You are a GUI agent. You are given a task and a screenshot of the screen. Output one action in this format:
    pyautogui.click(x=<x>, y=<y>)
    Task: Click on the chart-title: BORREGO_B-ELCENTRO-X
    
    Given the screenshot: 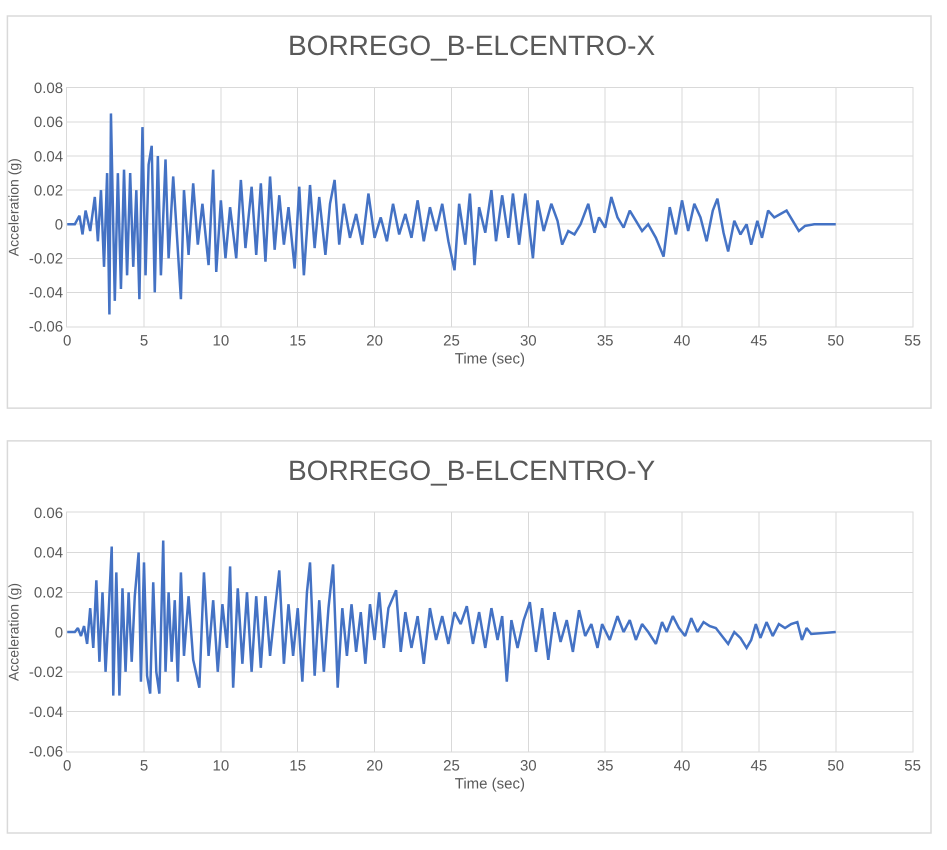 What is the action you would take?
    pyautogui.click(x=472, y=45)
    